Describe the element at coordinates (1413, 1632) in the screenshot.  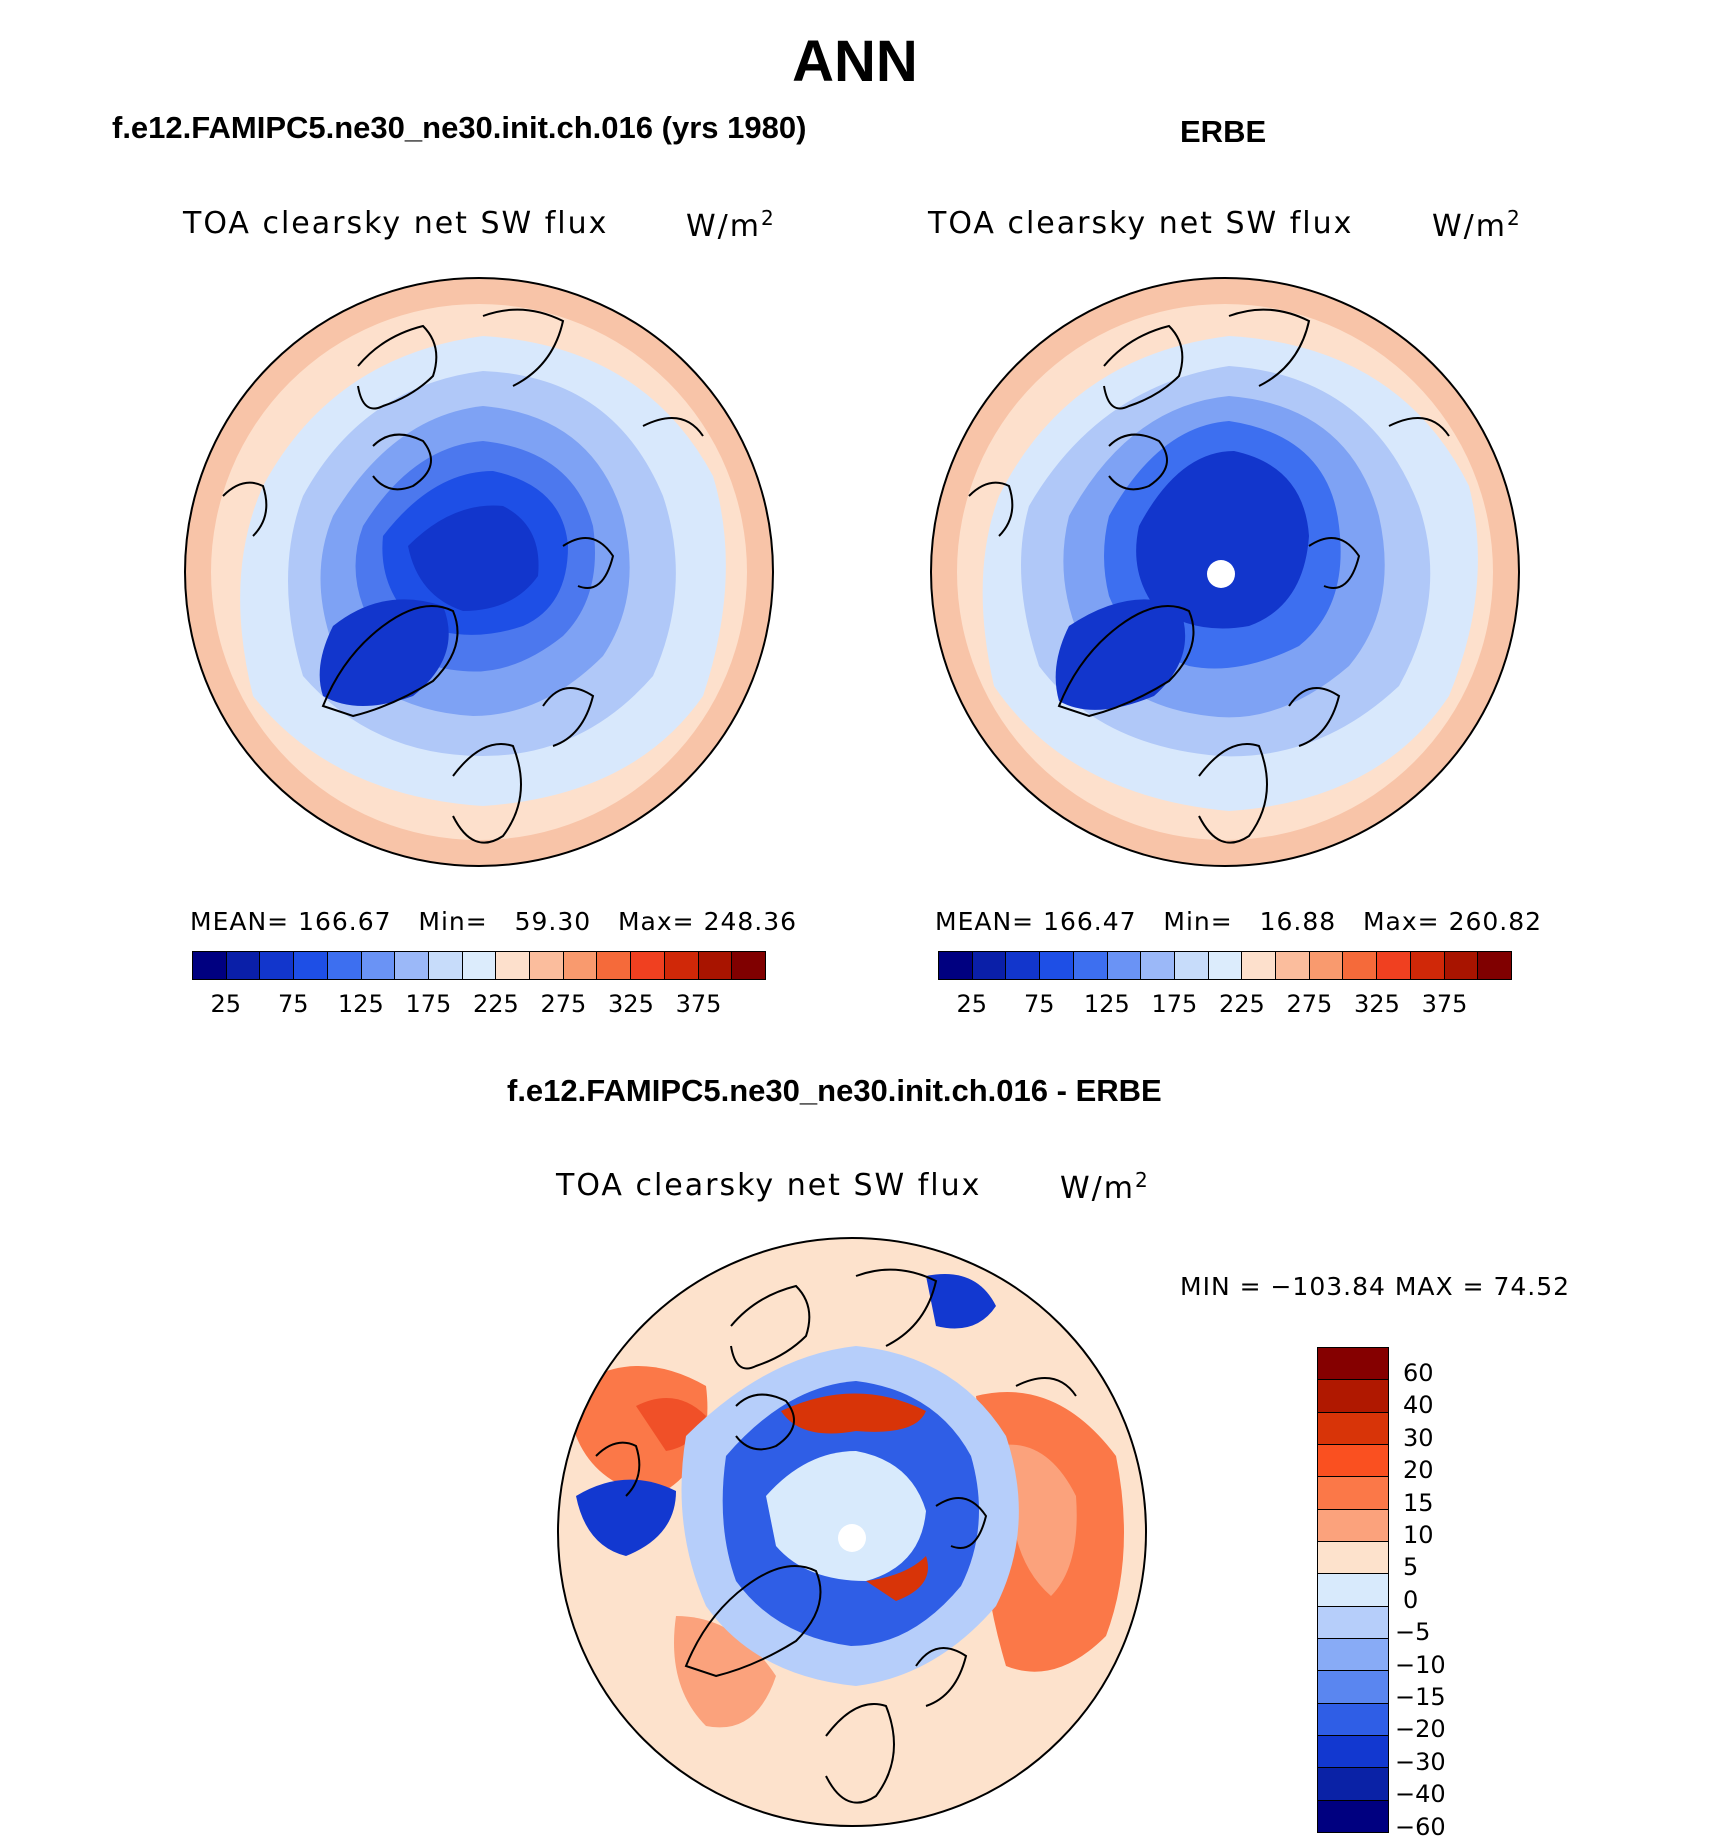
I see `colorbar-label: −5` at that location.